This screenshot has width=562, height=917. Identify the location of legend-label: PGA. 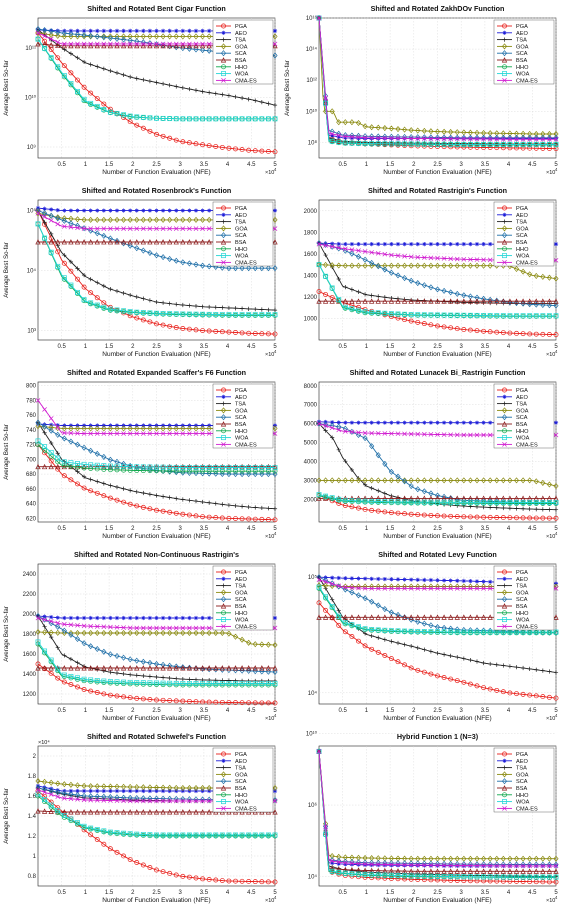
(241, 209).